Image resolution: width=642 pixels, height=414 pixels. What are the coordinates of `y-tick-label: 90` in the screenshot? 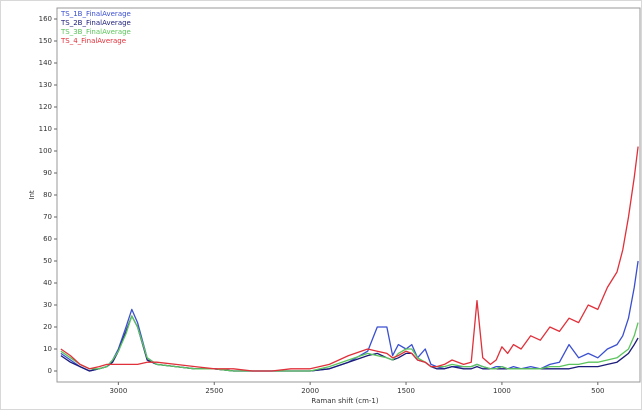 It's located at (47, 173).